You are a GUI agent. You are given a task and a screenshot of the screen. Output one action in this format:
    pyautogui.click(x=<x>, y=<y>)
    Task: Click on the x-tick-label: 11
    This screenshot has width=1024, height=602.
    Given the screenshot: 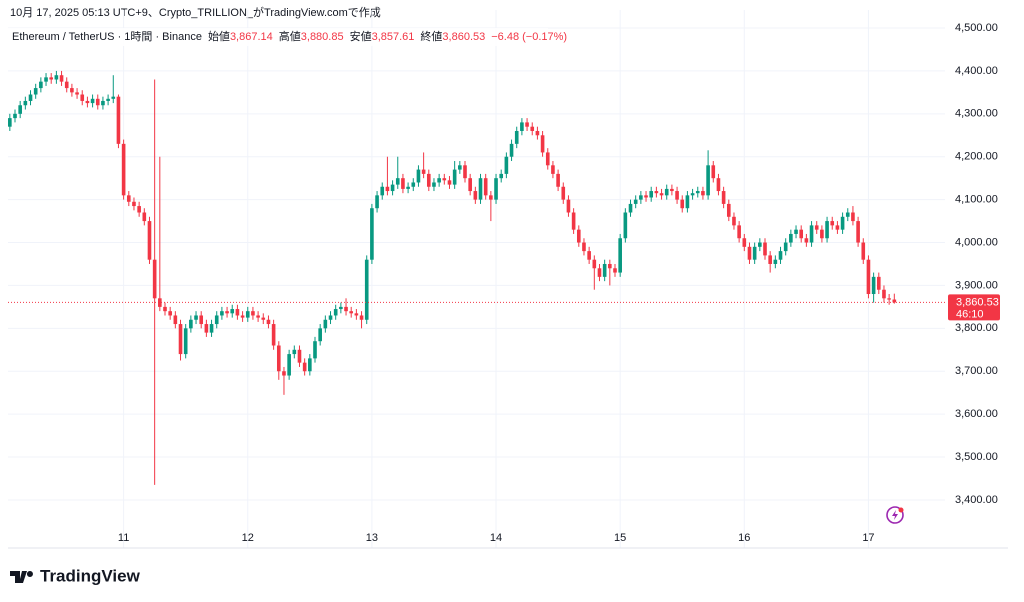 What is the action you would take?
    pyautogui.click(x=123, y=538)
    